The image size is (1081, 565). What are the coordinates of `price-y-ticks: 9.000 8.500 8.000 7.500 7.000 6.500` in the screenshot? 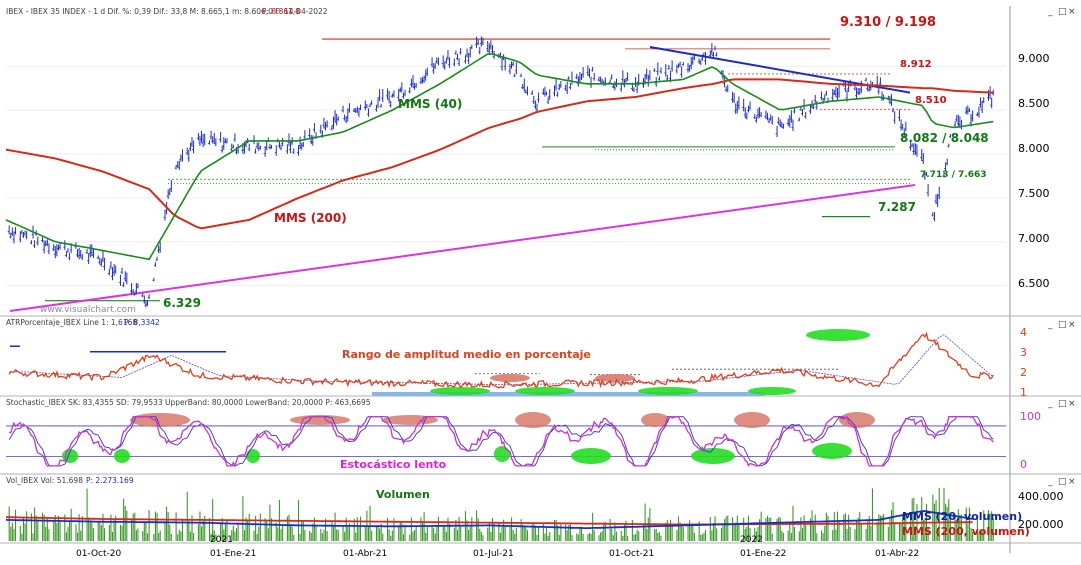 It's located at (1034, 171).